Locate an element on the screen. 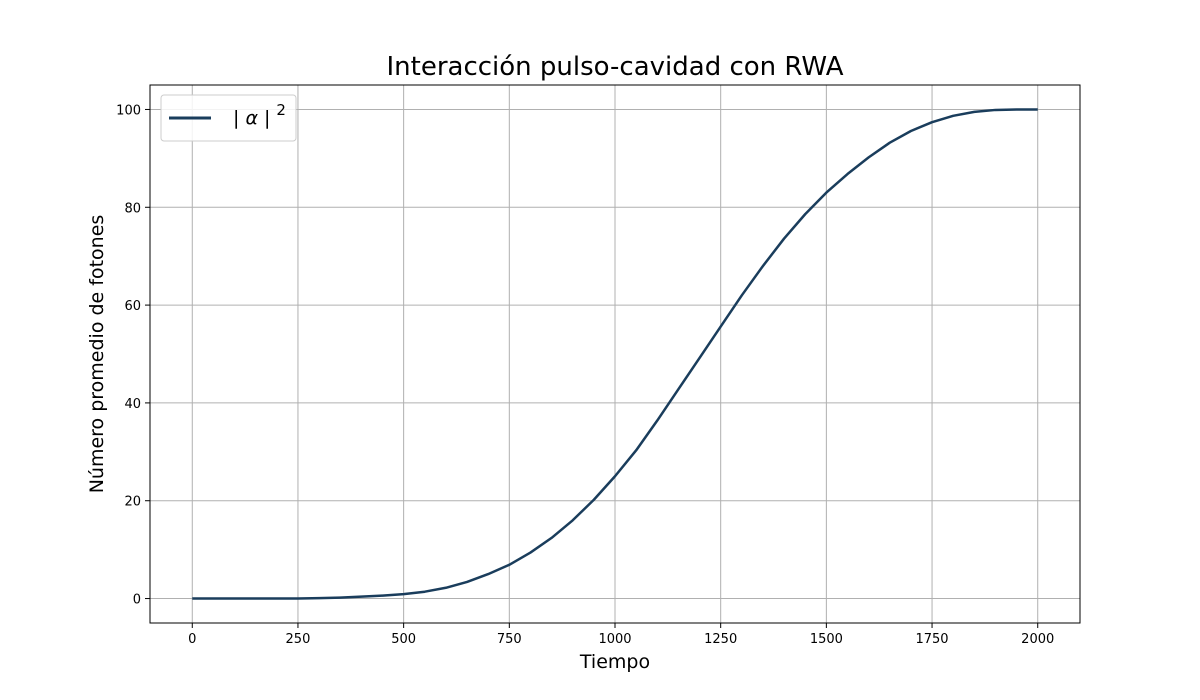 This screenshot has width=1200, height=700. chart-title: Interacción pulso-cavidad con RWA is located at coordinates (614, 67).